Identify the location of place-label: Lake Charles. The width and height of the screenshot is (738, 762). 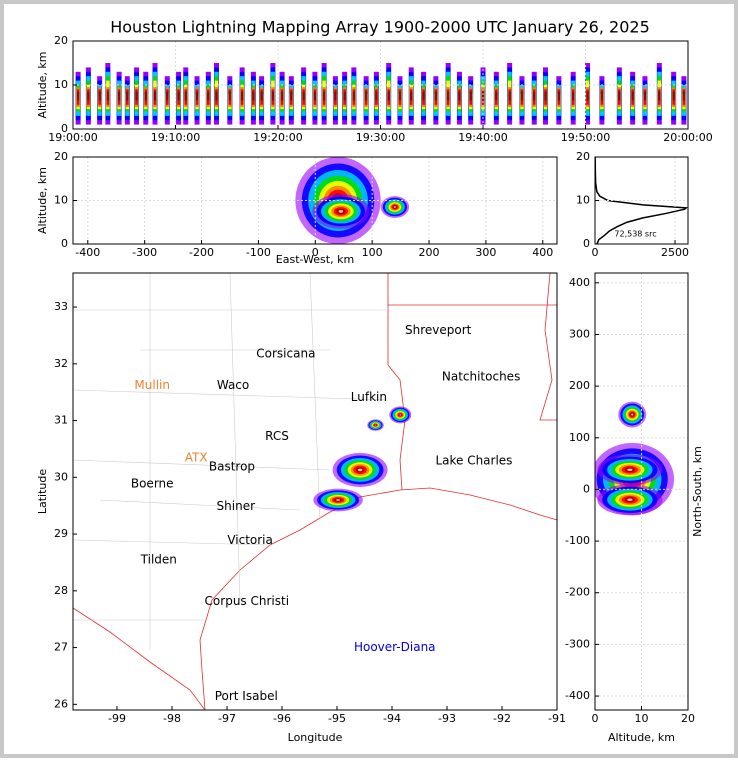
(473, 460).